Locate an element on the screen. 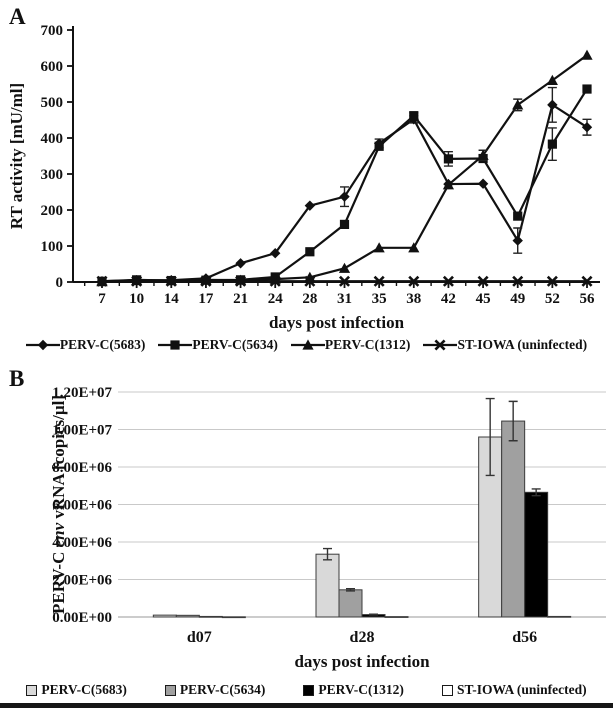 The image size is (613, 708). triangle-marker-icon is located at coordinates (307, 344).